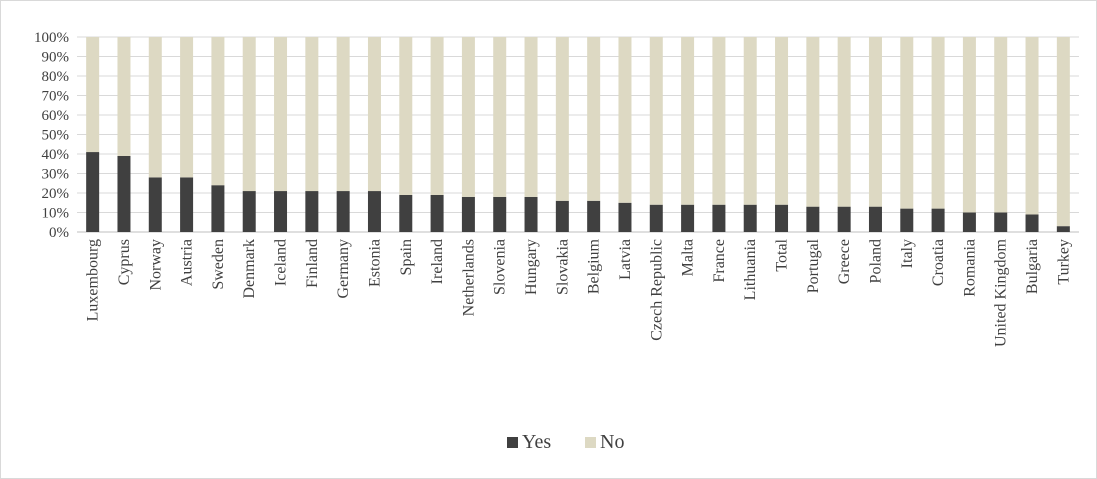 This screenshot has width=1097, height=479. What do you see at coordinates (844, 261) in the screenshot?
I see `x-tick-label: Greece` at bounding box center [844, 261].